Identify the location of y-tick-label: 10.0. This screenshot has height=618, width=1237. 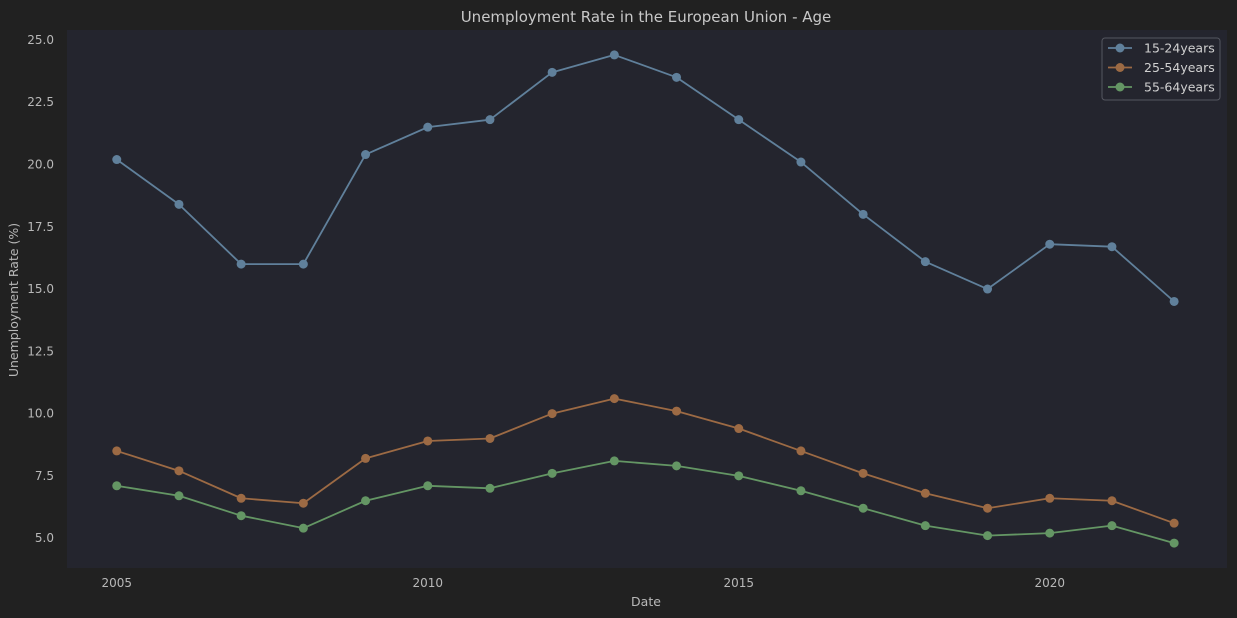
(40, 414).